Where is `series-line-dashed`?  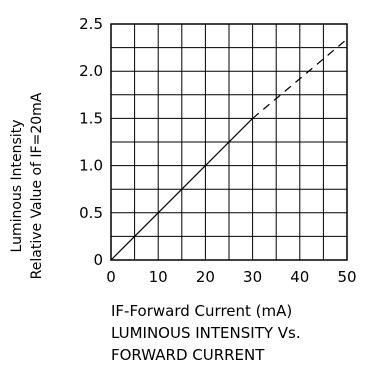
series-line-dashed is located at coordinates (300, 78).